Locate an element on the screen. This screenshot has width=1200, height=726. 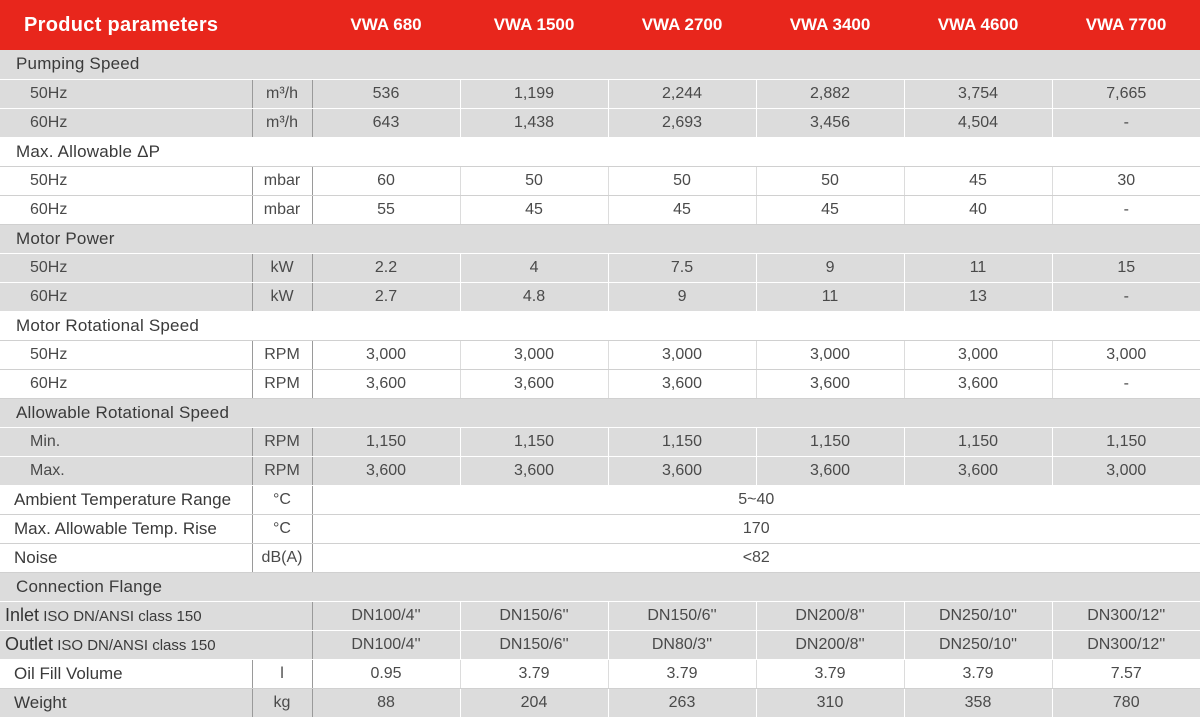
section-title: Connection Flange is located at coordinates (600, 587).